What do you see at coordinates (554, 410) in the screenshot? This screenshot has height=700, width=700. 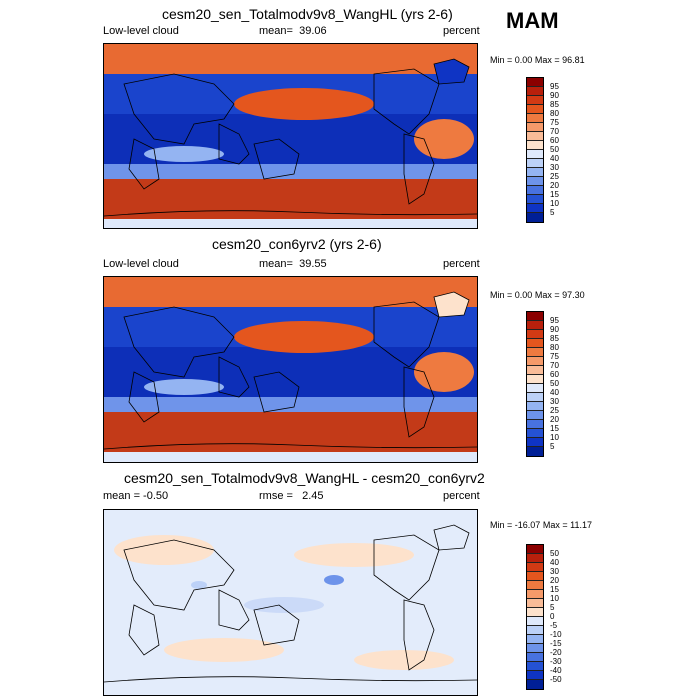 I see `colorbar-tick-label: 25` at bounding box center [554, 410].